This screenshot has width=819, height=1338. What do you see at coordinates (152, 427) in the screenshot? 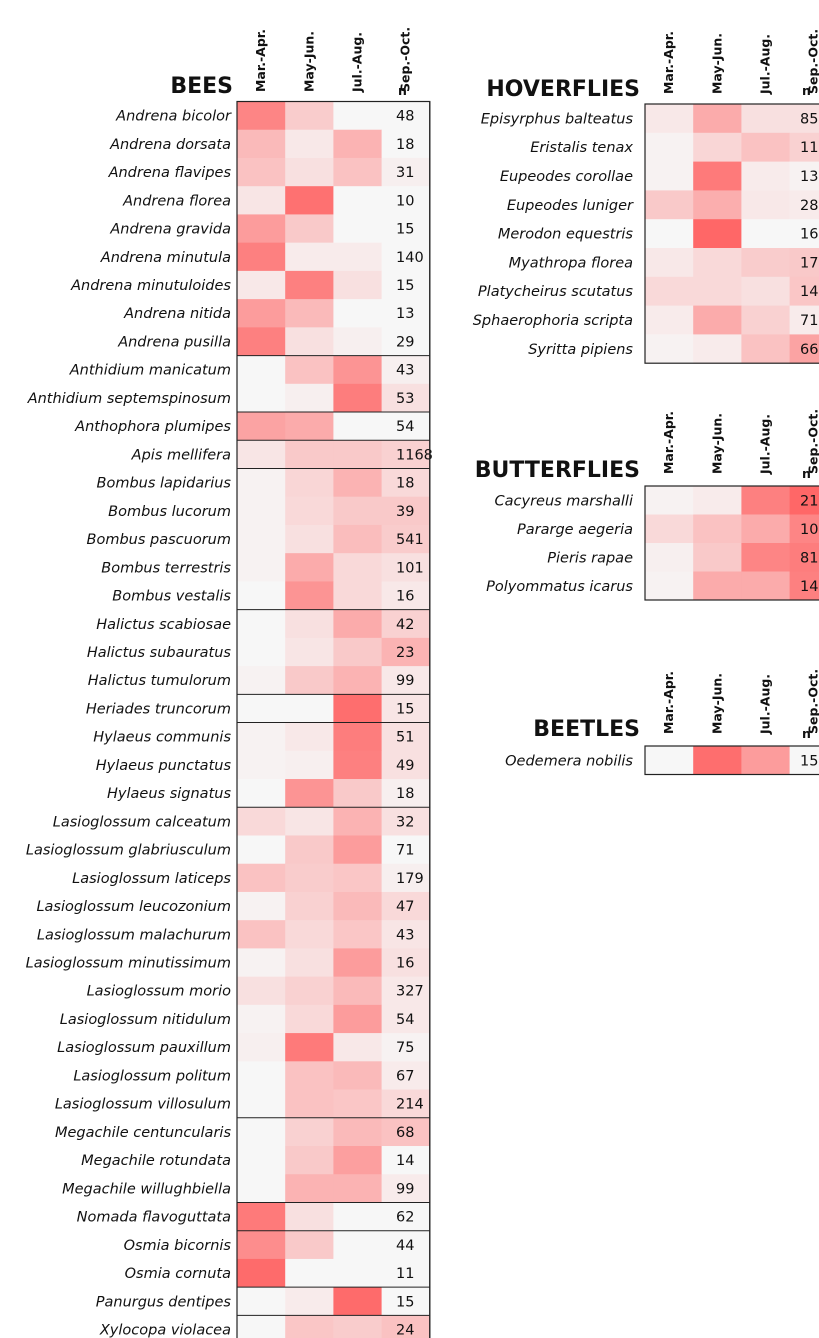
I see `species-label: Anthophora plumipes` at bounding box center [152, 427].